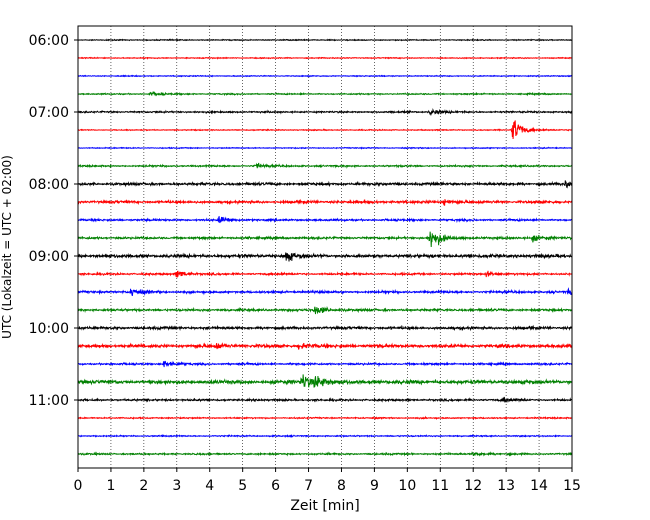 The image size is (650, 520). Describe the element at coordinates (572, 486) in the screenshot. I see `x-tick-label: 15` at that location.